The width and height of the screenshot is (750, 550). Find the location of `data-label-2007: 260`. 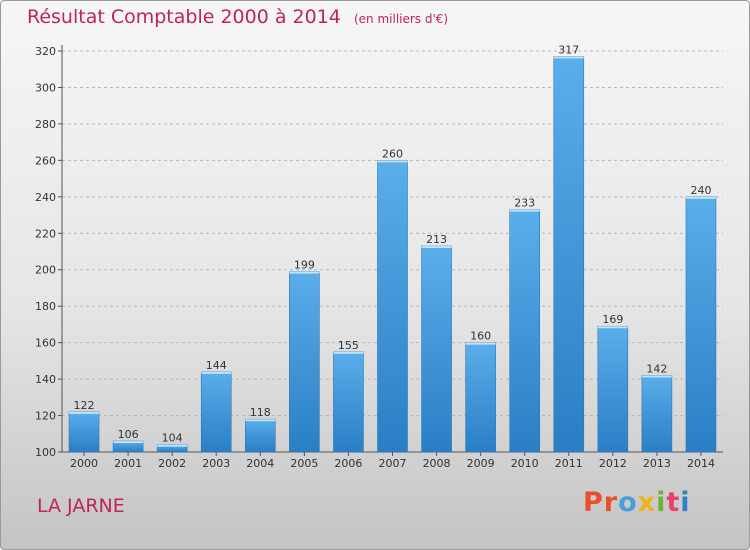

data-label-2007: 260 is located at coordinates (392, 153).